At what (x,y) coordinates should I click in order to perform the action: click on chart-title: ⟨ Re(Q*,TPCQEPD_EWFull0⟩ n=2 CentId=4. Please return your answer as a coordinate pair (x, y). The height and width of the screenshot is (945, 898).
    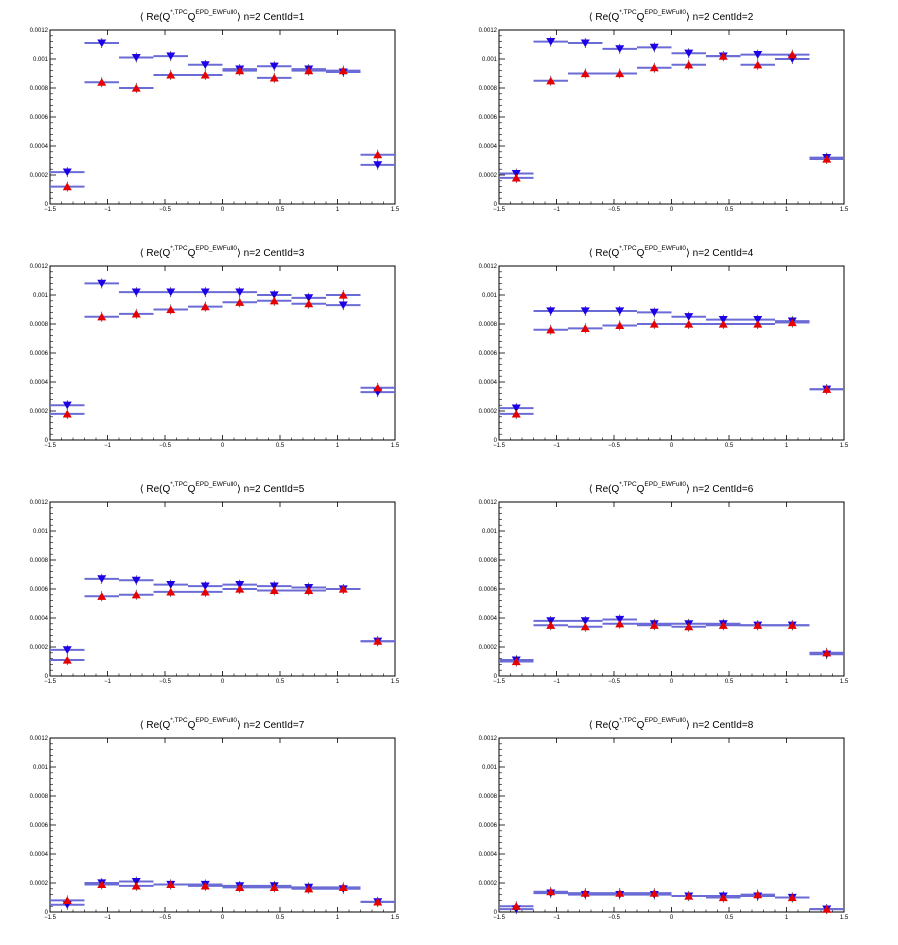
    Looking at the image, I should click on (671, 252).